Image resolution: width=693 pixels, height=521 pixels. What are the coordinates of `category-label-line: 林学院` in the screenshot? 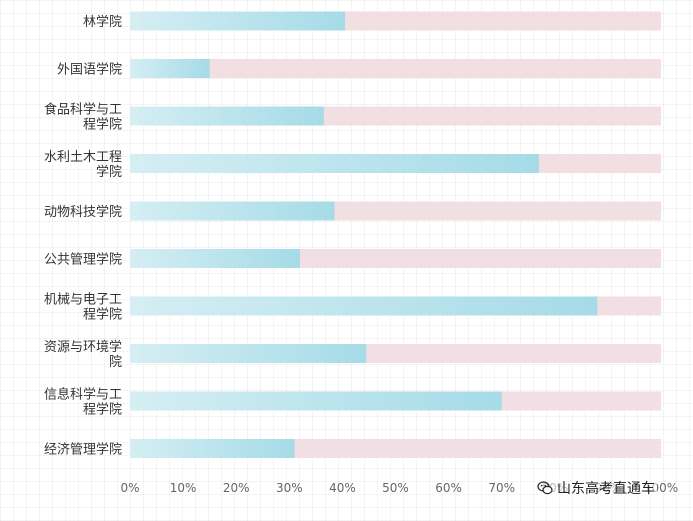 It's located at (102, 22).